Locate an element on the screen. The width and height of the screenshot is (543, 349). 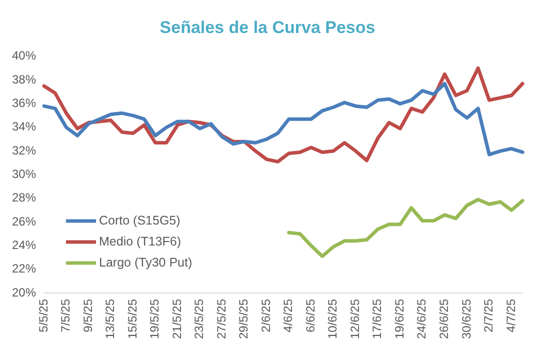
legend-label: Largo (Ty30 Put) is located at coordinates (145, 262).